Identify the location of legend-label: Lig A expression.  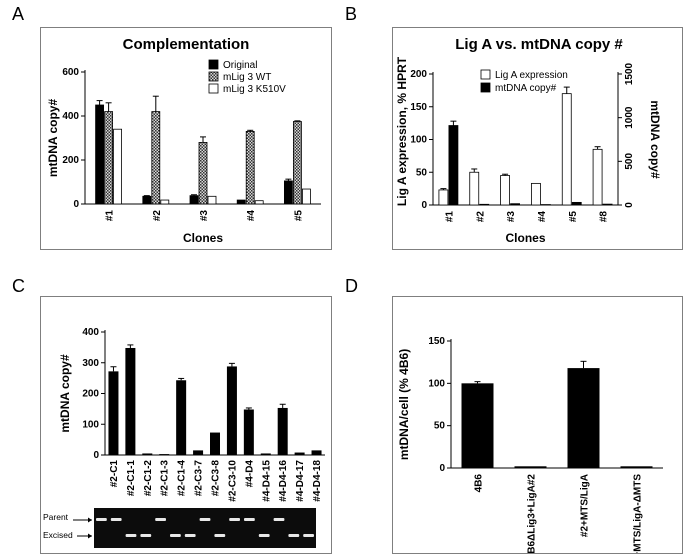
(531, 75).